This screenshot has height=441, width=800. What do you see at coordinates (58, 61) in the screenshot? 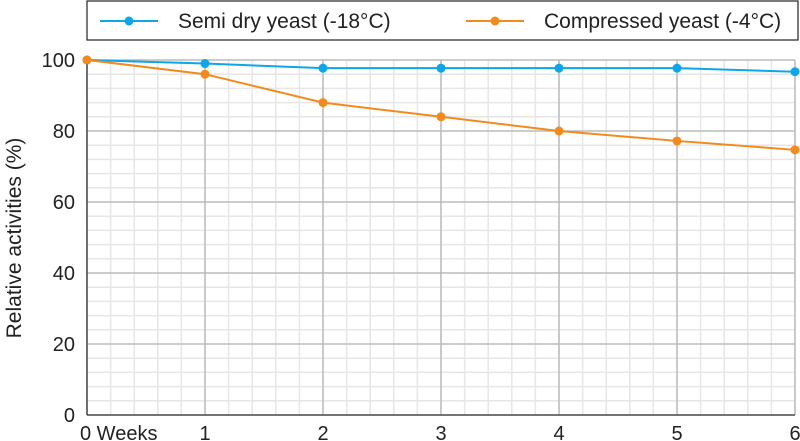
I see `y-tick-label: 100` at bounding box center [58, 61].